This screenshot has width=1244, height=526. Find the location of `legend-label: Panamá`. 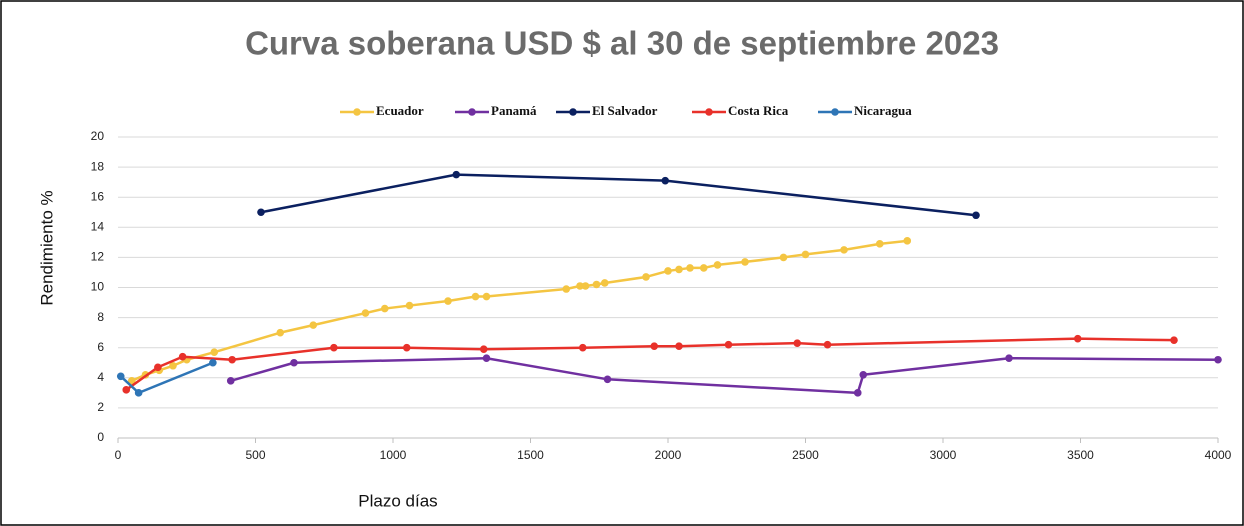

legend-label: Panamá is located at coordinates (514, 110).